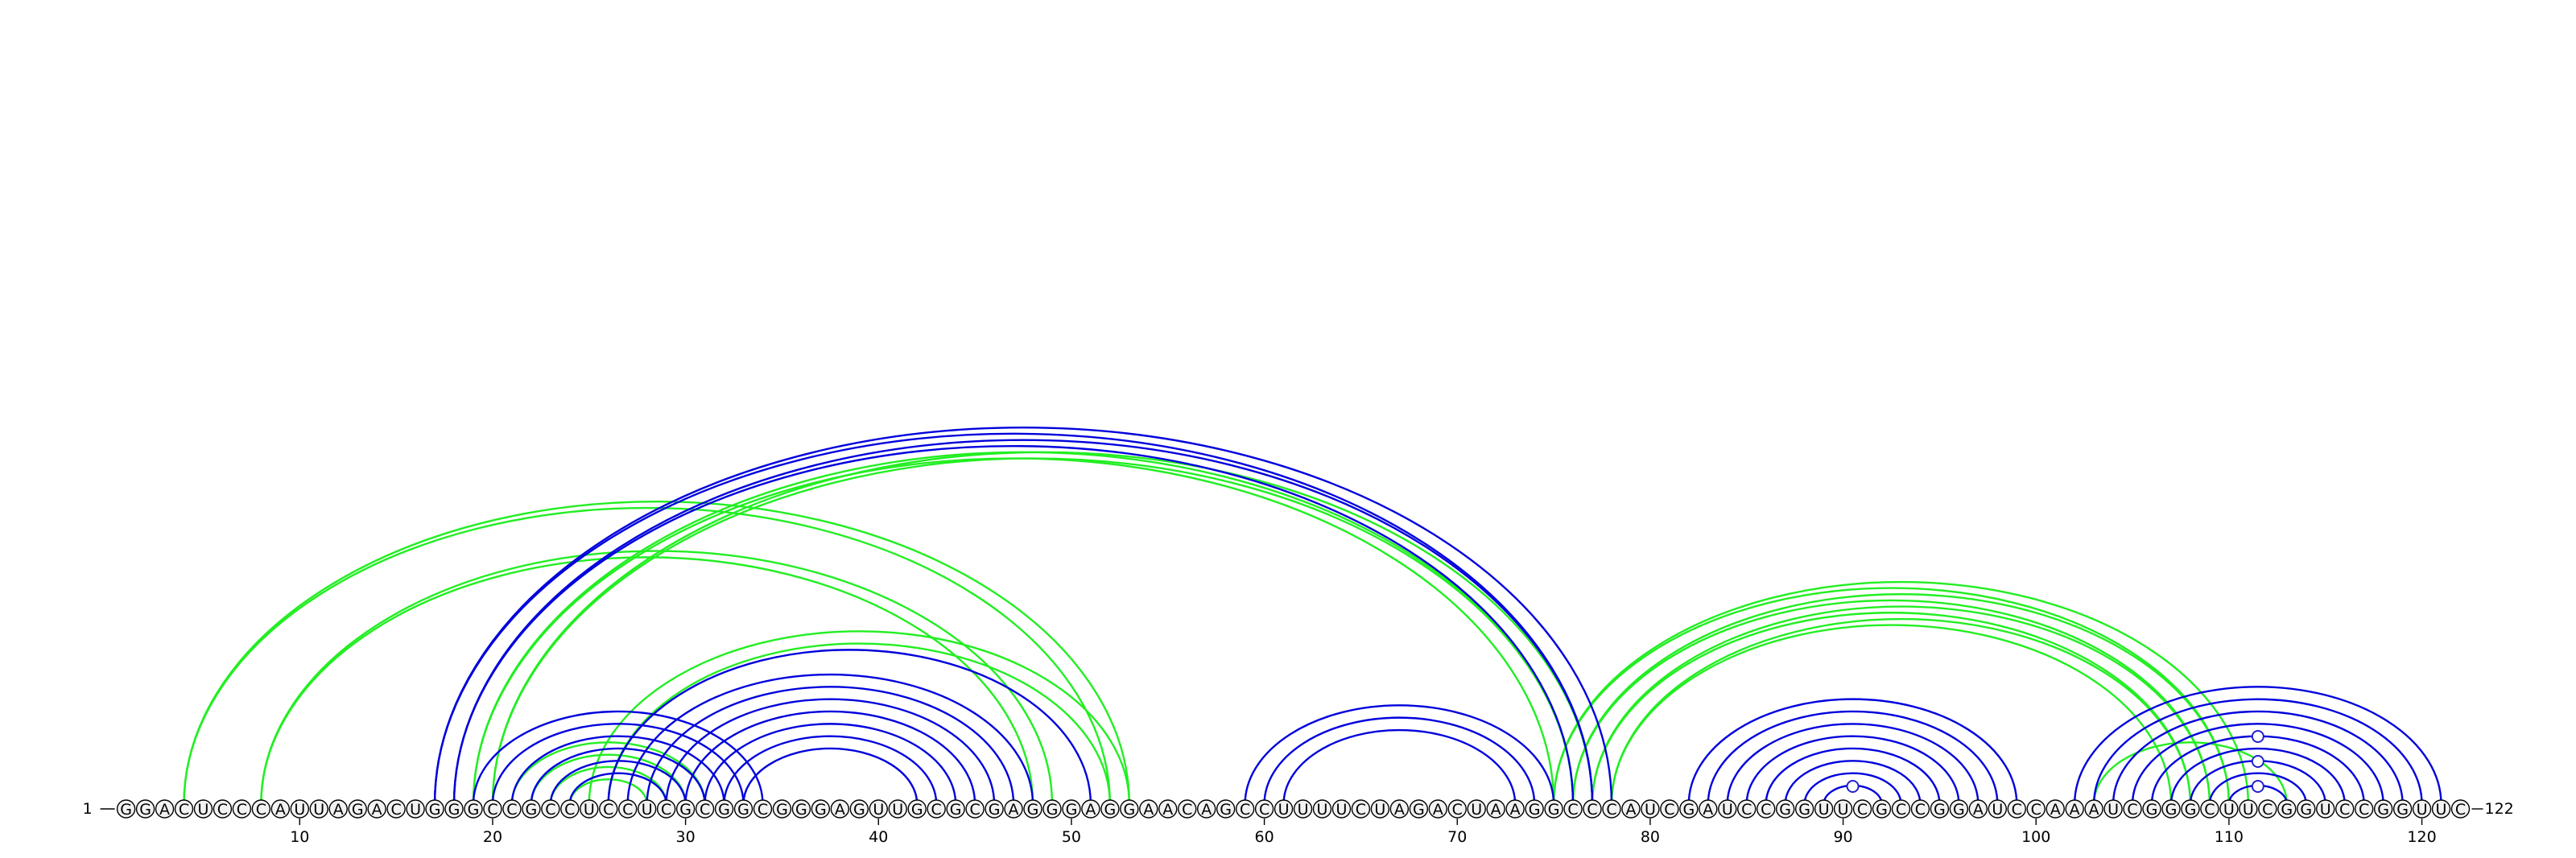 This screenshot has width=2576, height=858. I want to click on nucleotide-letter: A, so click(1148, 810).